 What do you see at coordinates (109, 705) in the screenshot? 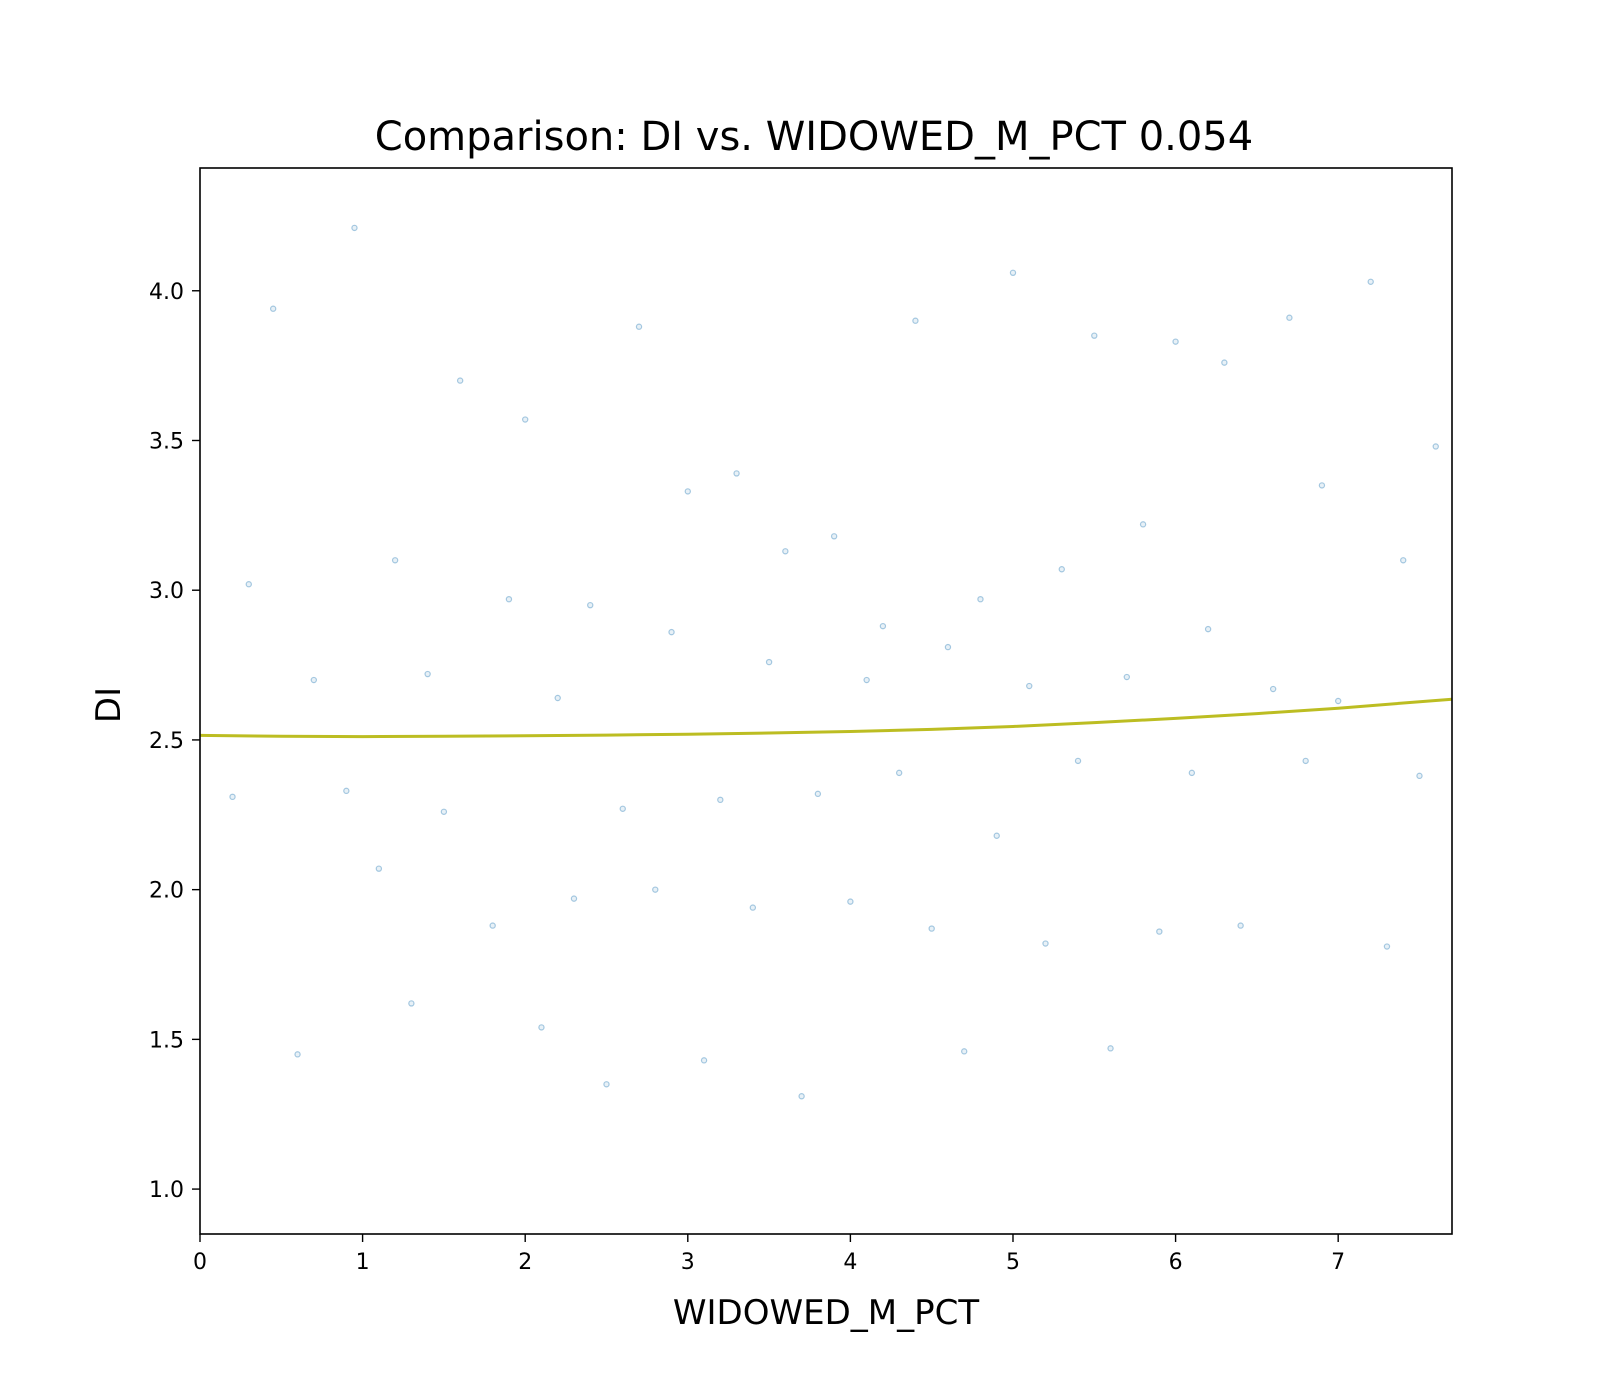
I see `y-axis-label: DI` at bounding box center [109, 705].